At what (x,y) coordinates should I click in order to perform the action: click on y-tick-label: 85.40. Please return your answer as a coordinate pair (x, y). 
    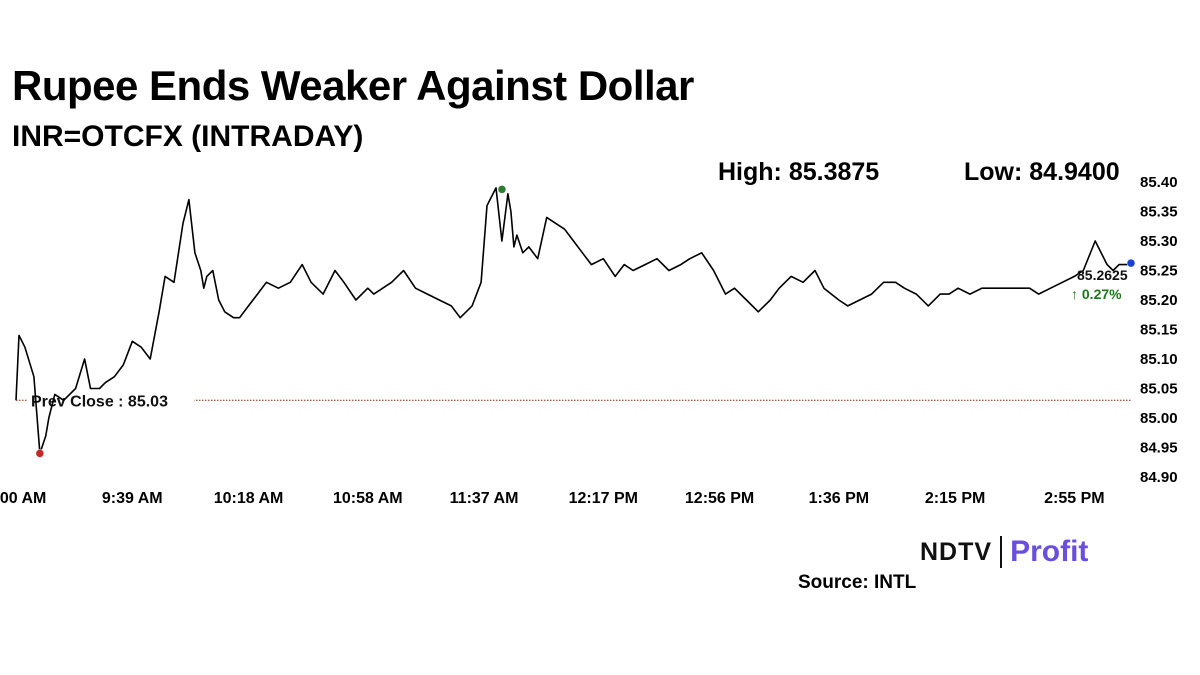
    Looking at the image, I should click on (1159, 182).